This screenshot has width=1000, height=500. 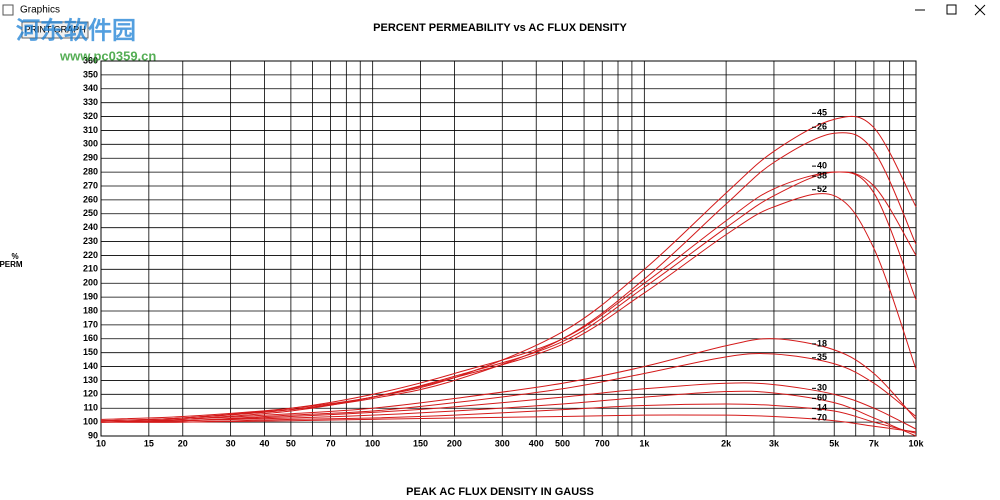 I want to click on x-tick-label: 700, so click(x=602, y=443).